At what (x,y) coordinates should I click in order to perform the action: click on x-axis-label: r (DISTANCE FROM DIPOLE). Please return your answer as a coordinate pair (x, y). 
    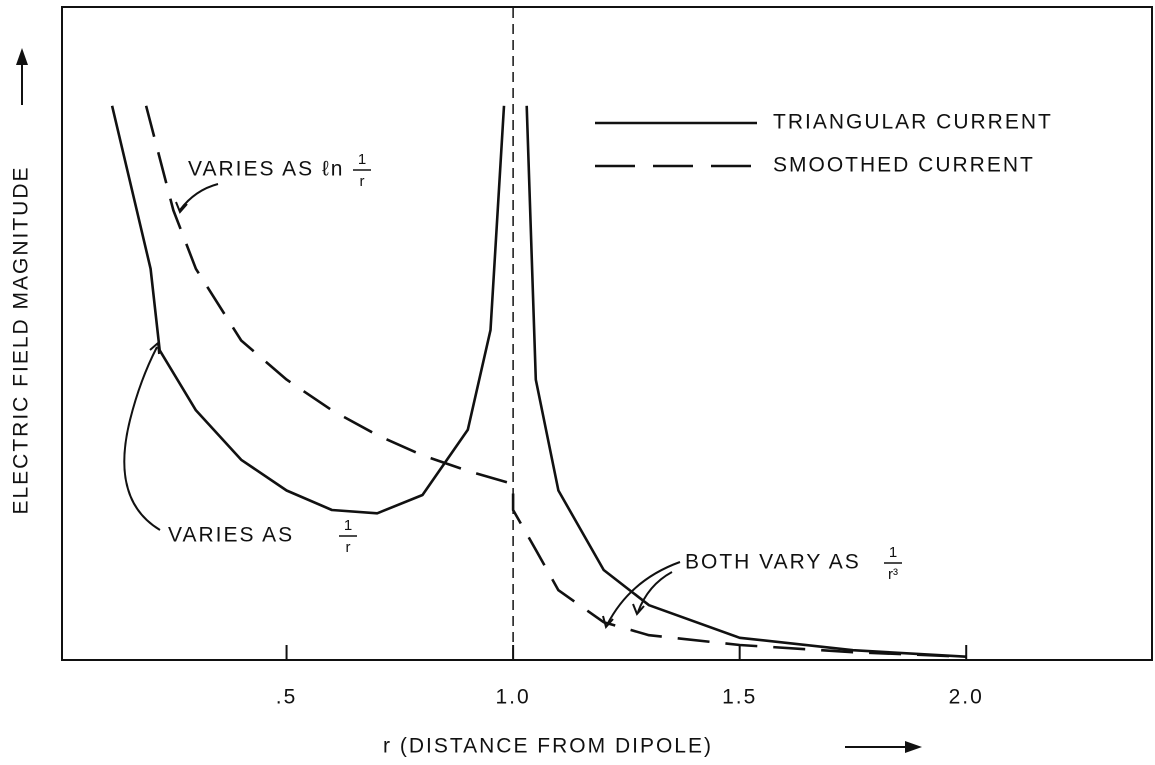
    Looking at the image, I should click on (548, 746).